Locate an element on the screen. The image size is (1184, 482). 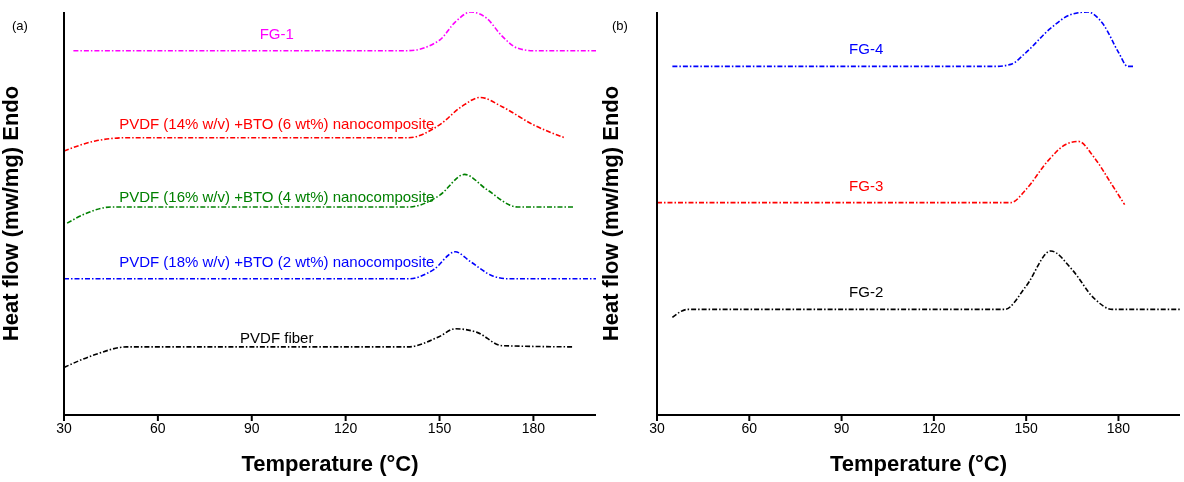
text: (b) is located at coordinates (620, 25).